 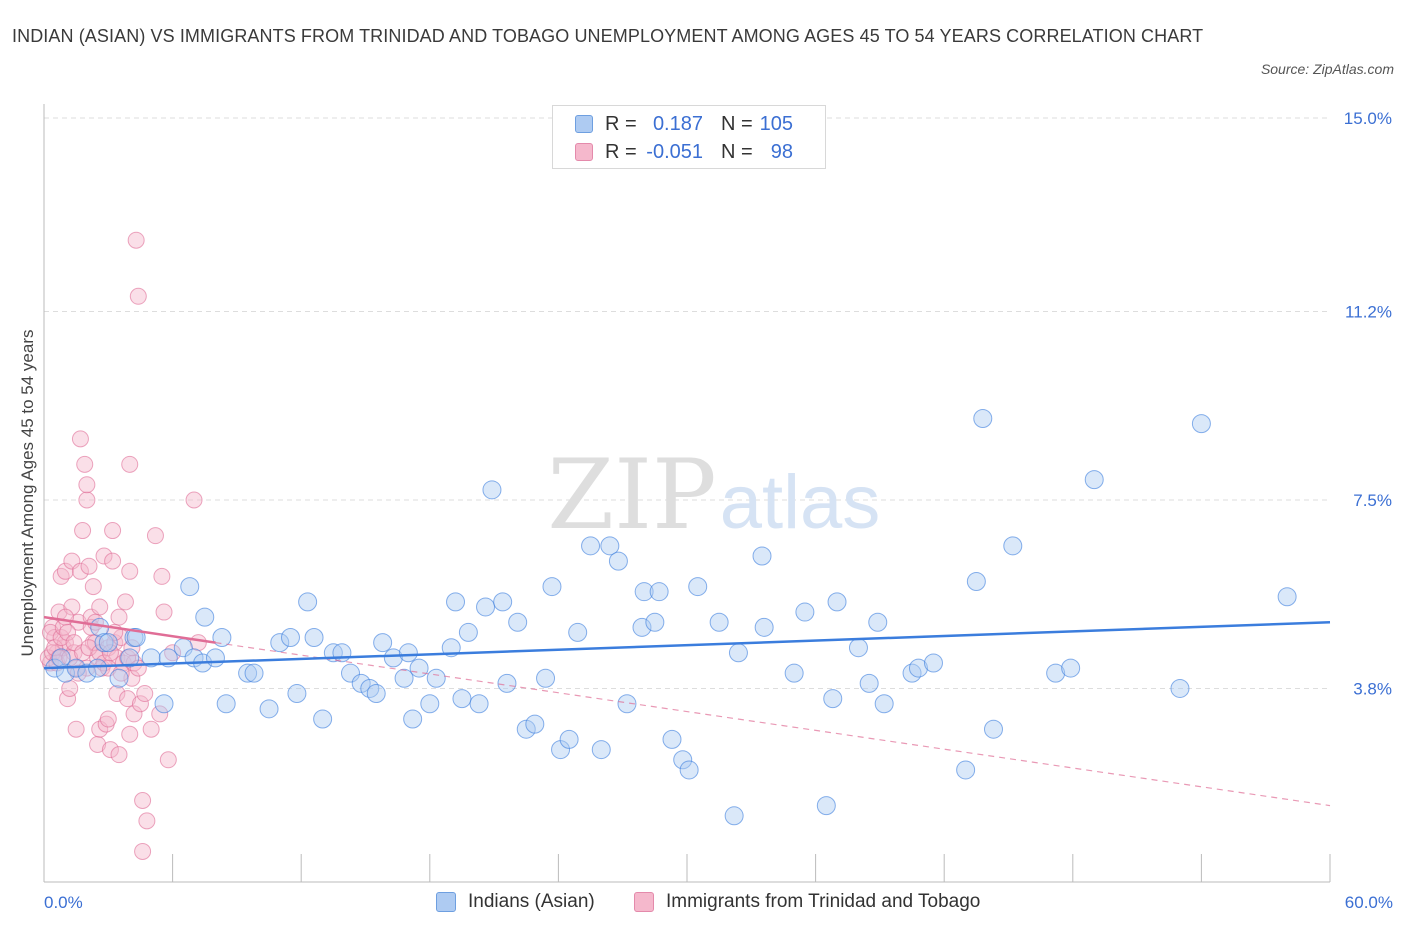 I want to click on stats-row-pink: R = -0.051 N = 98, so click(x=684, y=152).